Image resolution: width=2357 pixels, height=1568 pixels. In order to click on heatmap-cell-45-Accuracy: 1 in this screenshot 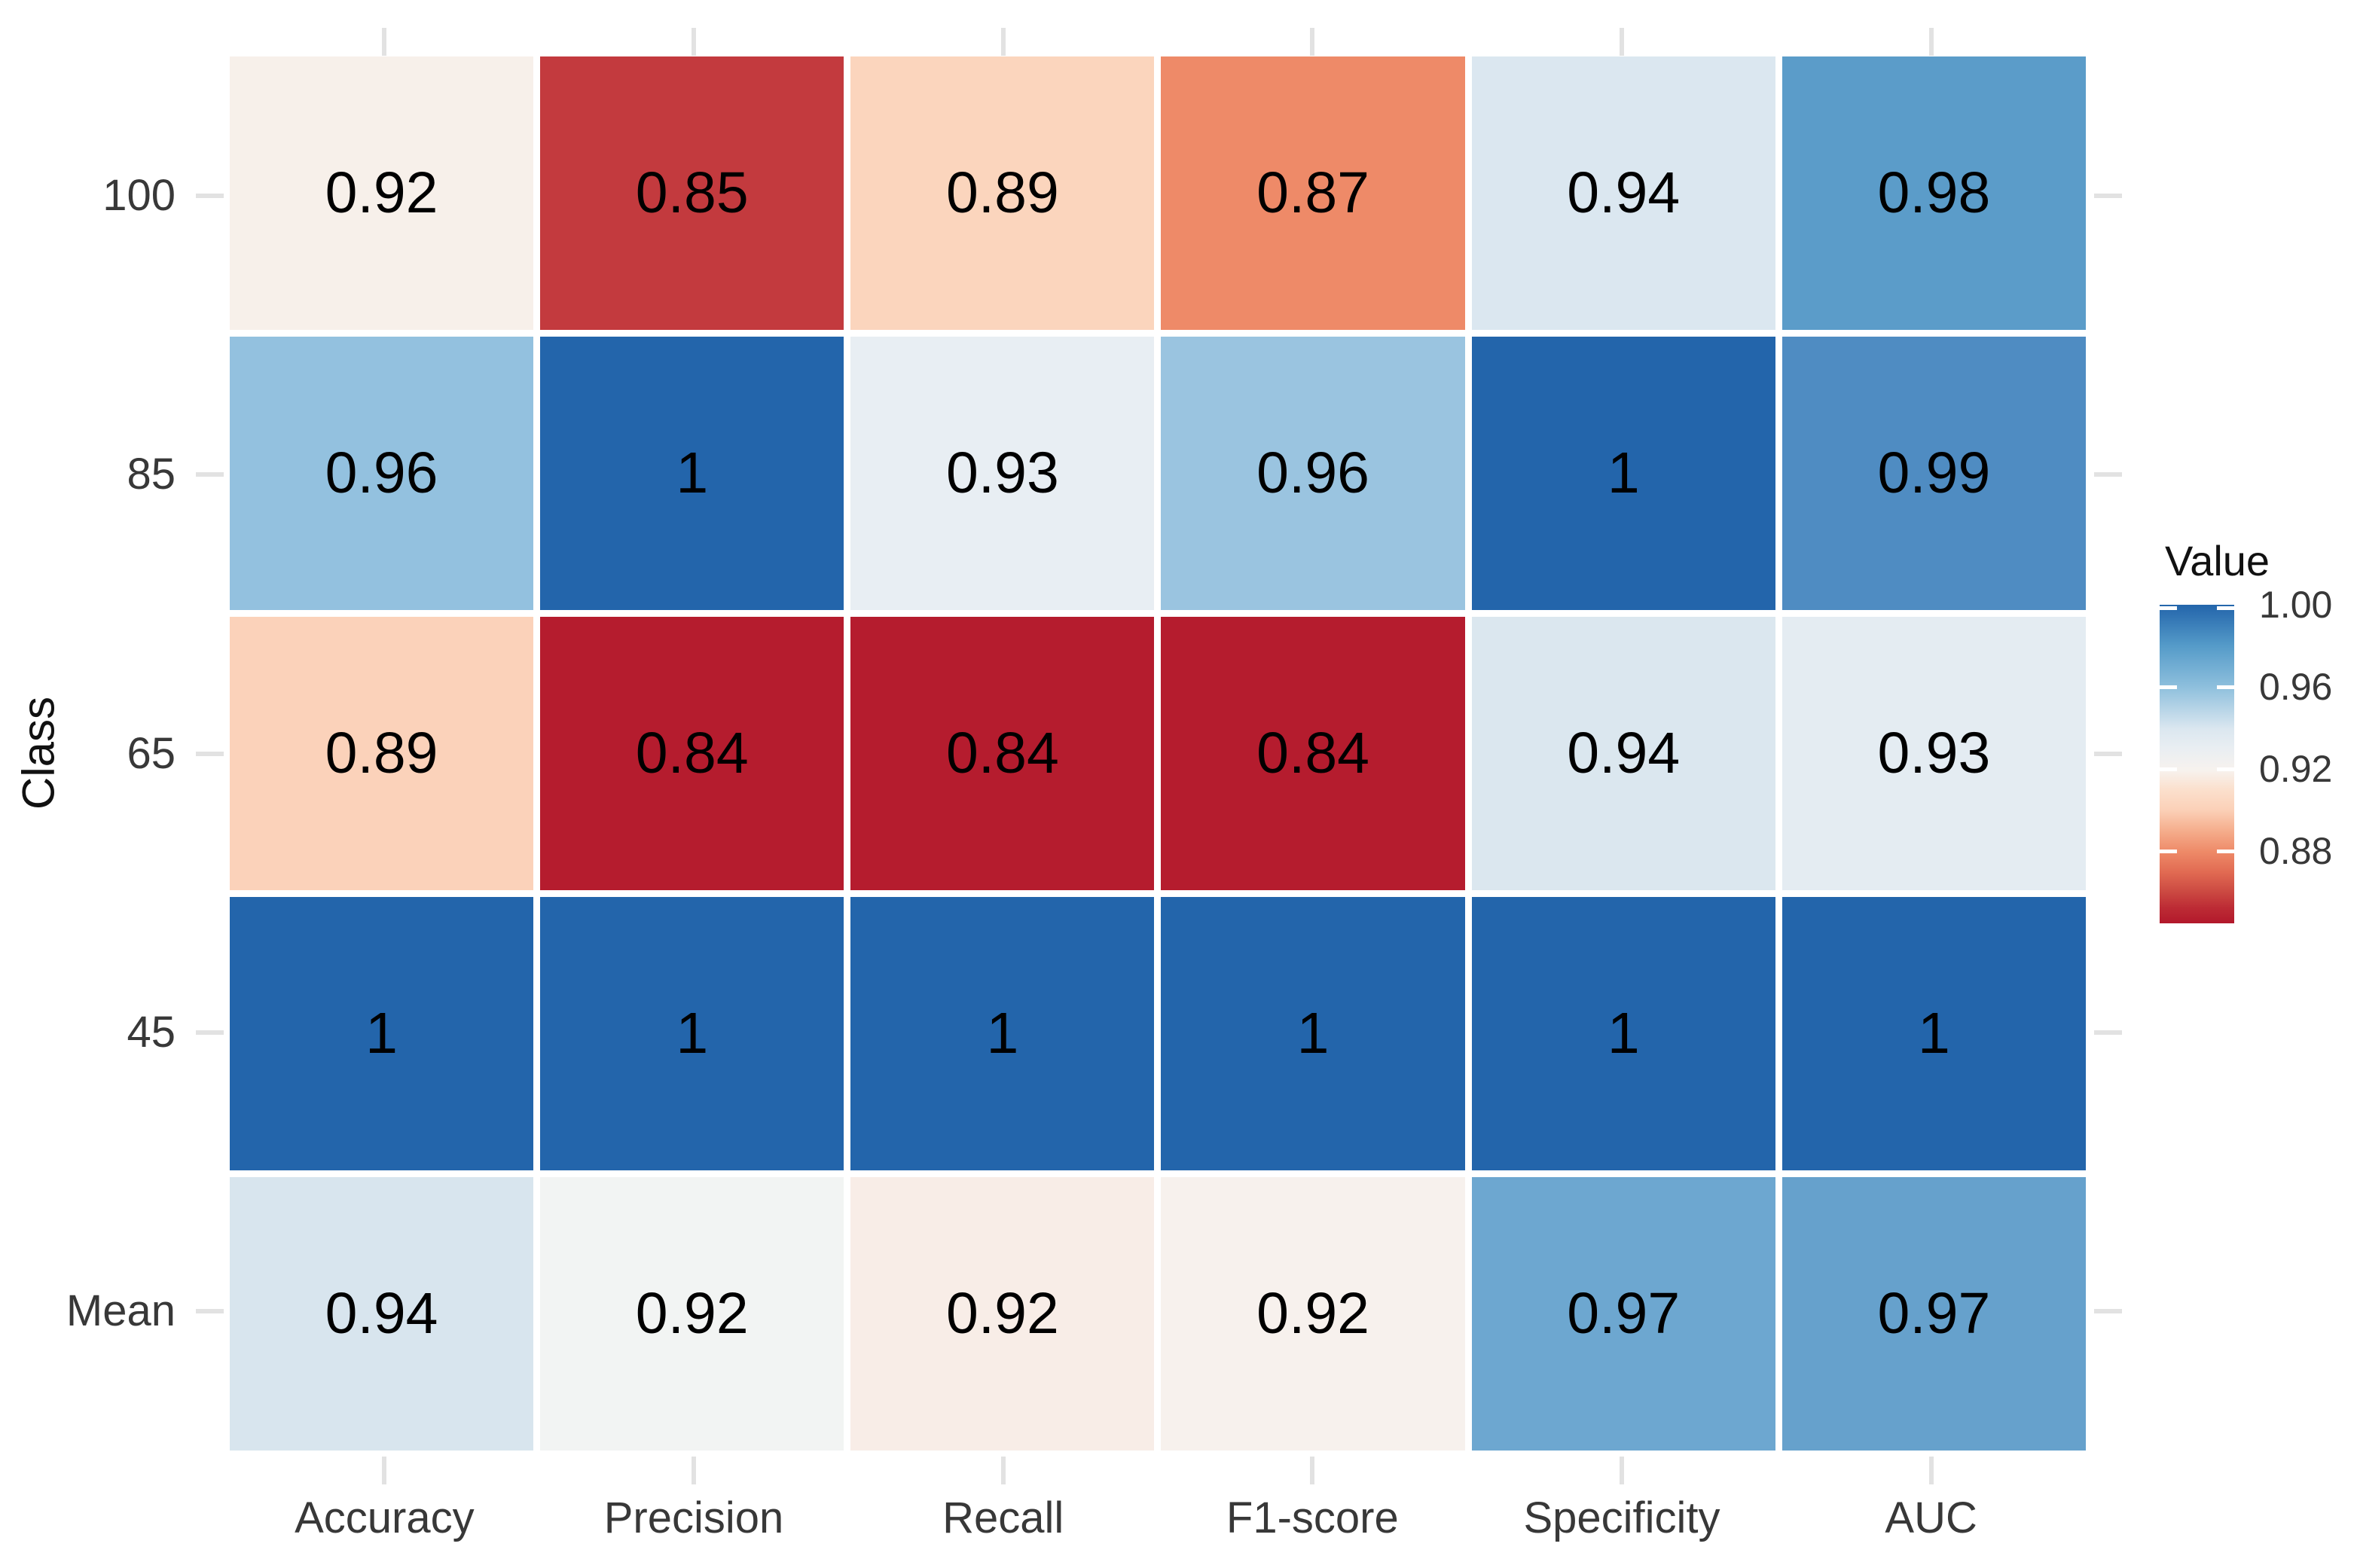, I will do `click(382, 1033)`.